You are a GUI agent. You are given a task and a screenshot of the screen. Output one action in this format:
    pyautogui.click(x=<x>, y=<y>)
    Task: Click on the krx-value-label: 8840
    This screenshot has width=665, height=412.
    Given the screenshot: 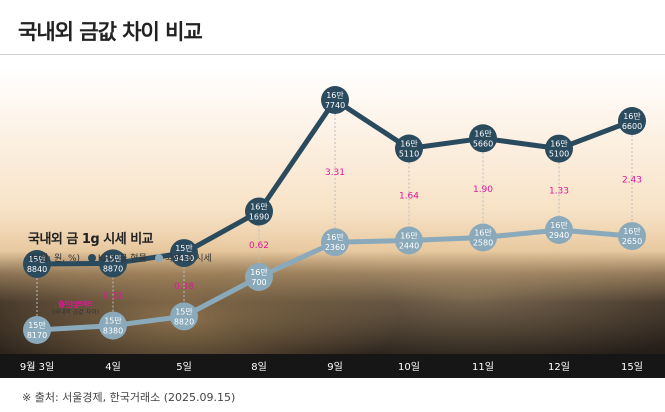 What is the action you would take?
    pyautogui.click(x=37, y=269)
    